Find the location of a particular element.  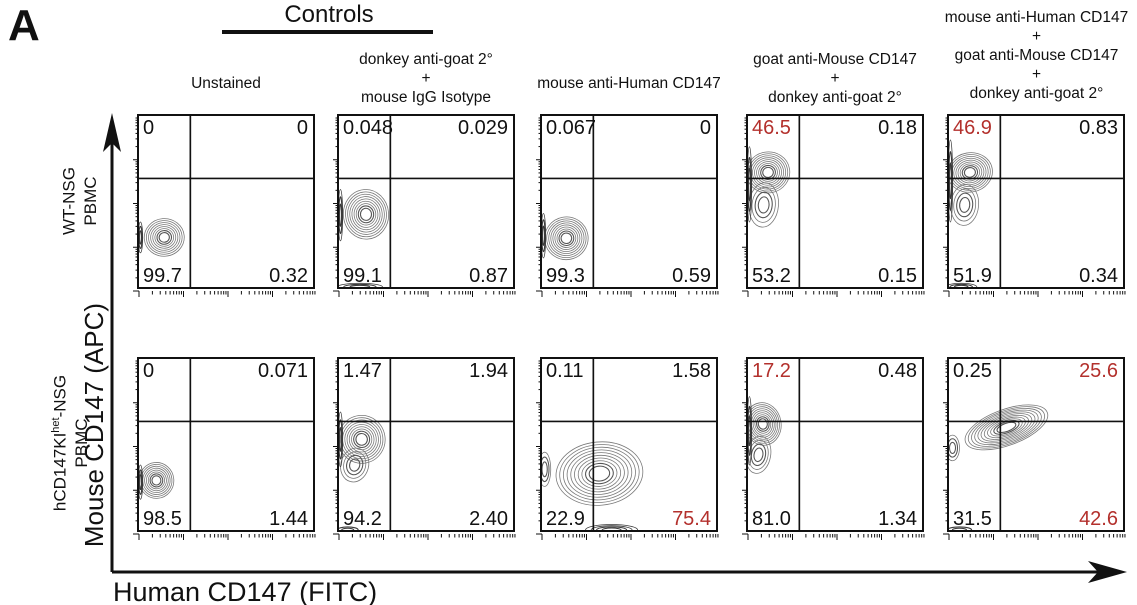

quadrant-percent-br: 0.87 is located at coordinates (488, 276).